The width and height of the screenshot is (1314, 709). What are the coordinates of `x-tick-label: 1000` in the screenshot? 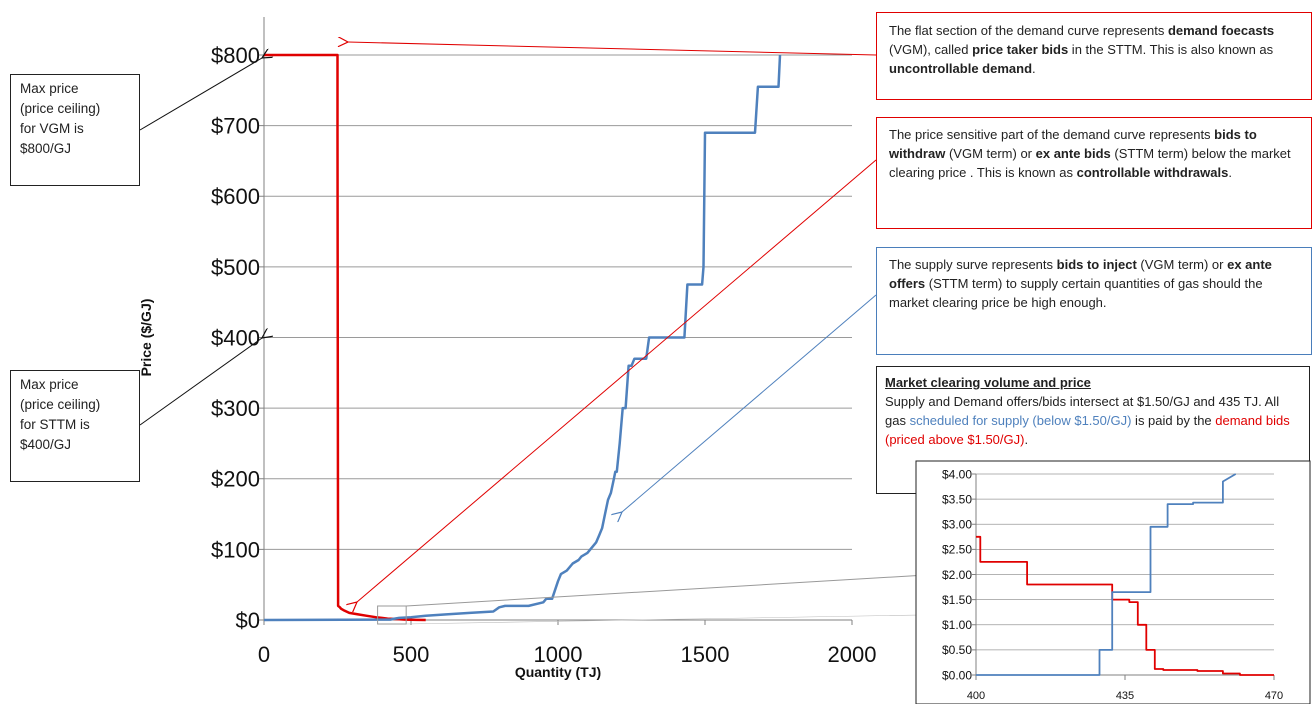 It's located at (558, 654).